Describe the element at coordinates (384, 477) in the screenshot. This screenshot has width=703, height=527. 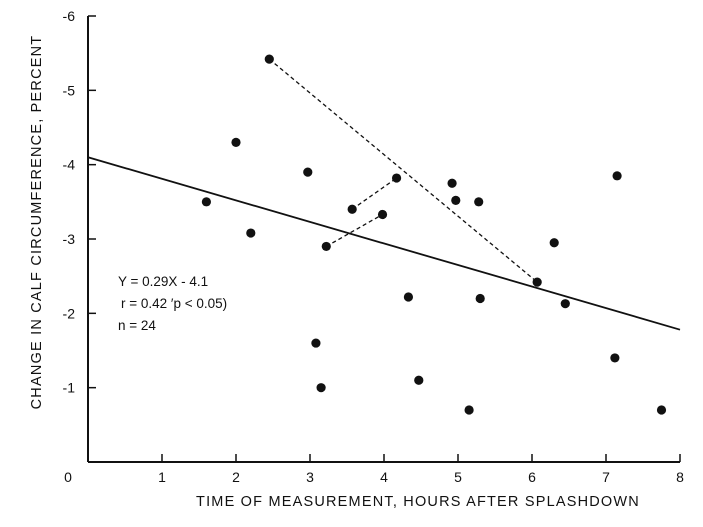
I see `x-tick-label: 4` at that location.